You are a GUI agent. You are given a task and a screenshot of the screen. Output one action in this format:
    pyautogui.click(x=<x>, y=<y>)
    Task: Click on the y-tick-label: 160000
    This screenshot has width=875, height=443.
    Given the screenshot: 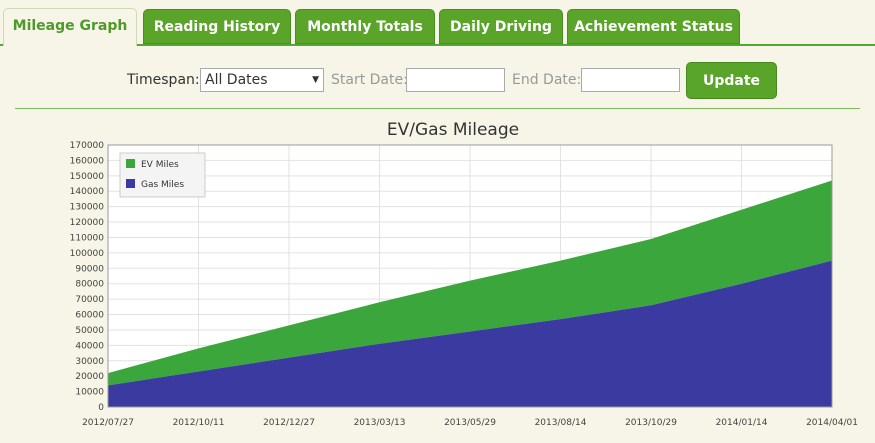 What is the action you would take?
    pyautogui.click(x=87, y=161)
    